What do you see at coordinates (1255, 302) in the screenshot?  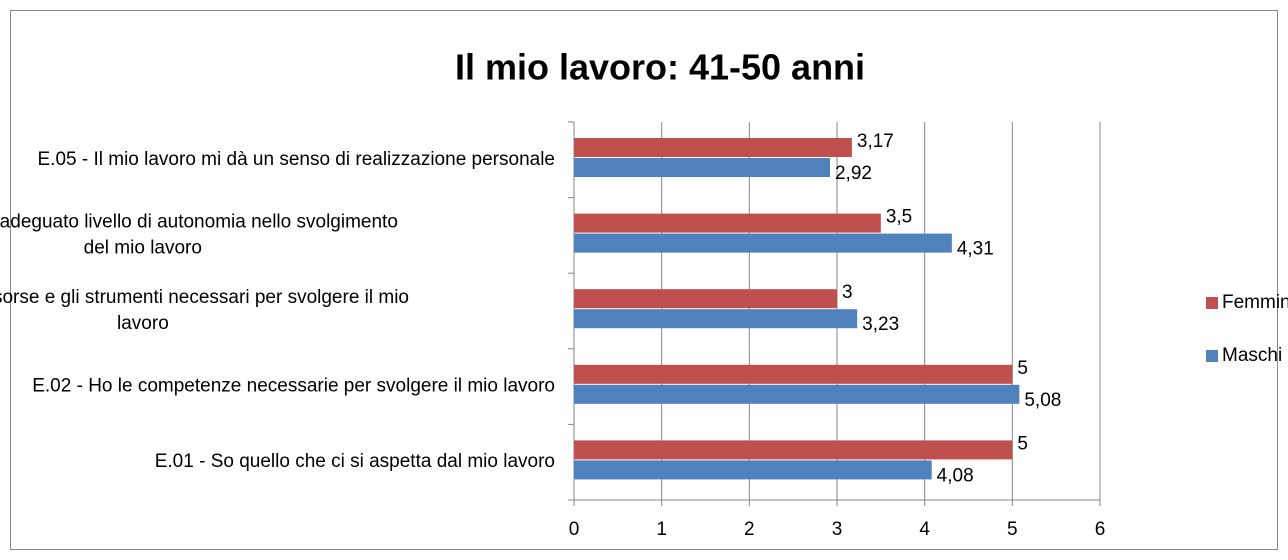 I see `legend-label: Femmine` at bounding box center [1255, 302].